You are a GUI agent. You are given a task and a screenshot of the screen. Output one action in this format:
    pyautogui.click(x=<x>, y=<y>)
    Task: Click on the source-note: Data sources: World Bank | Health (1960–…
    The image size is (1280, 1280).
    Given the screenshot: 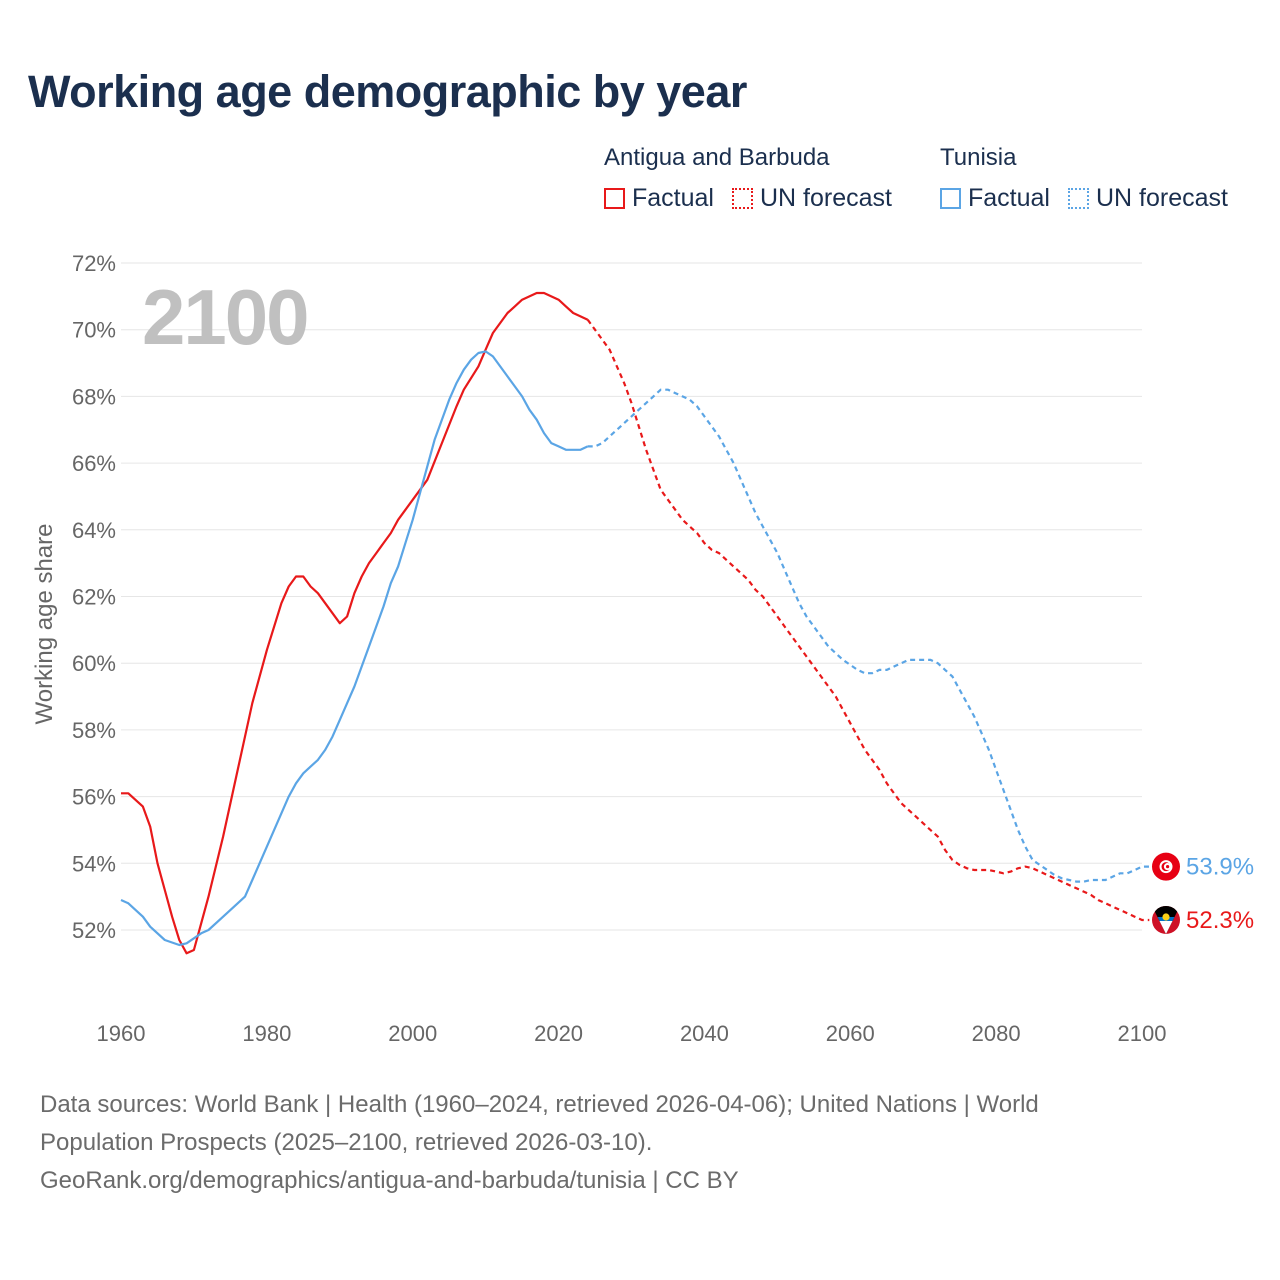 What is the action you would take?
    pyautogui.click(x=630, y=1143)
    